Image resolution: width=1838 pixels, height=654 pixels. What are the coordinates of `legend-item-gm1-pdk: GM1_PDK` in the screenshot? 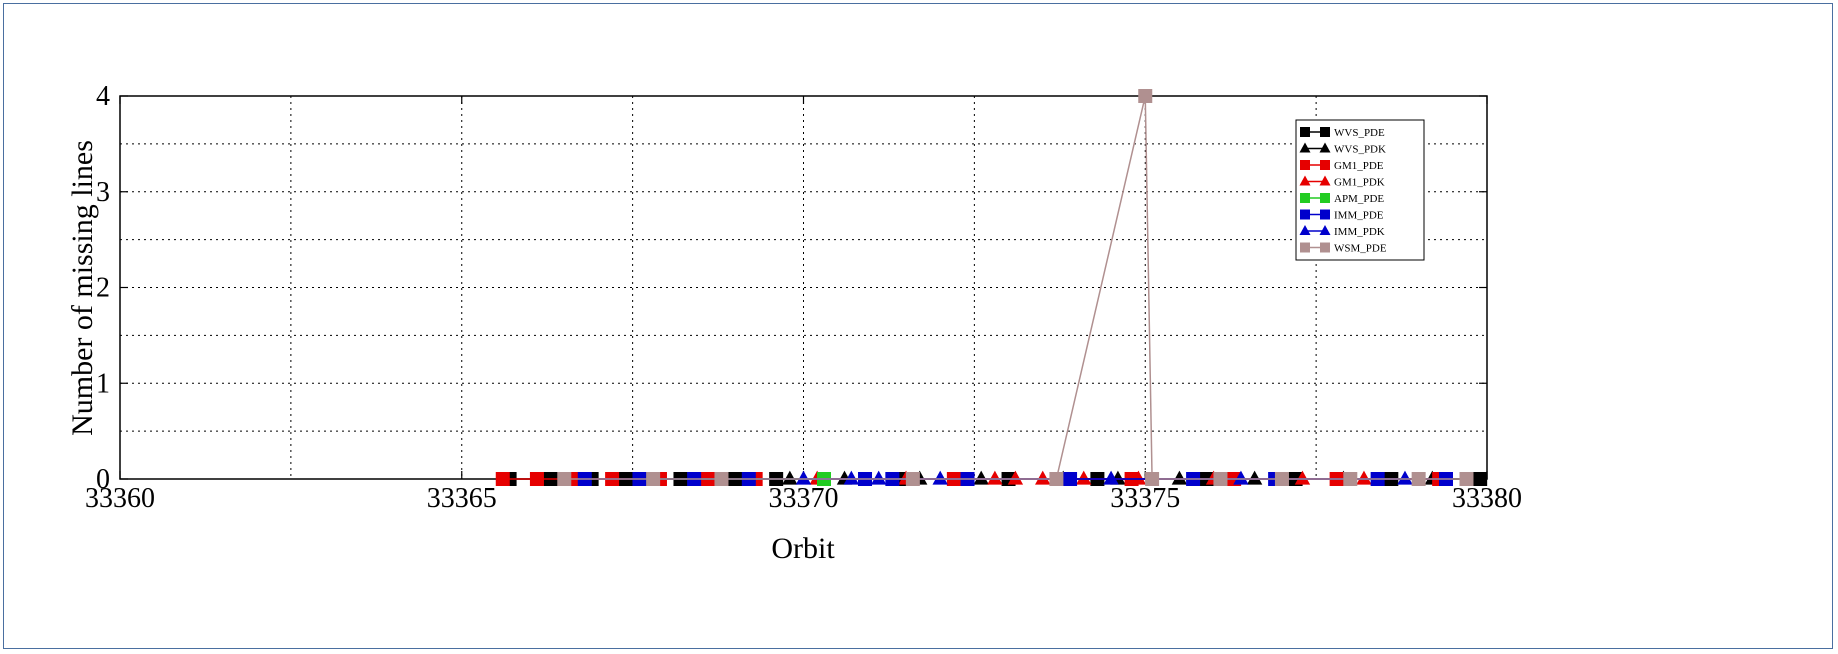 It's located at (1342, 182).